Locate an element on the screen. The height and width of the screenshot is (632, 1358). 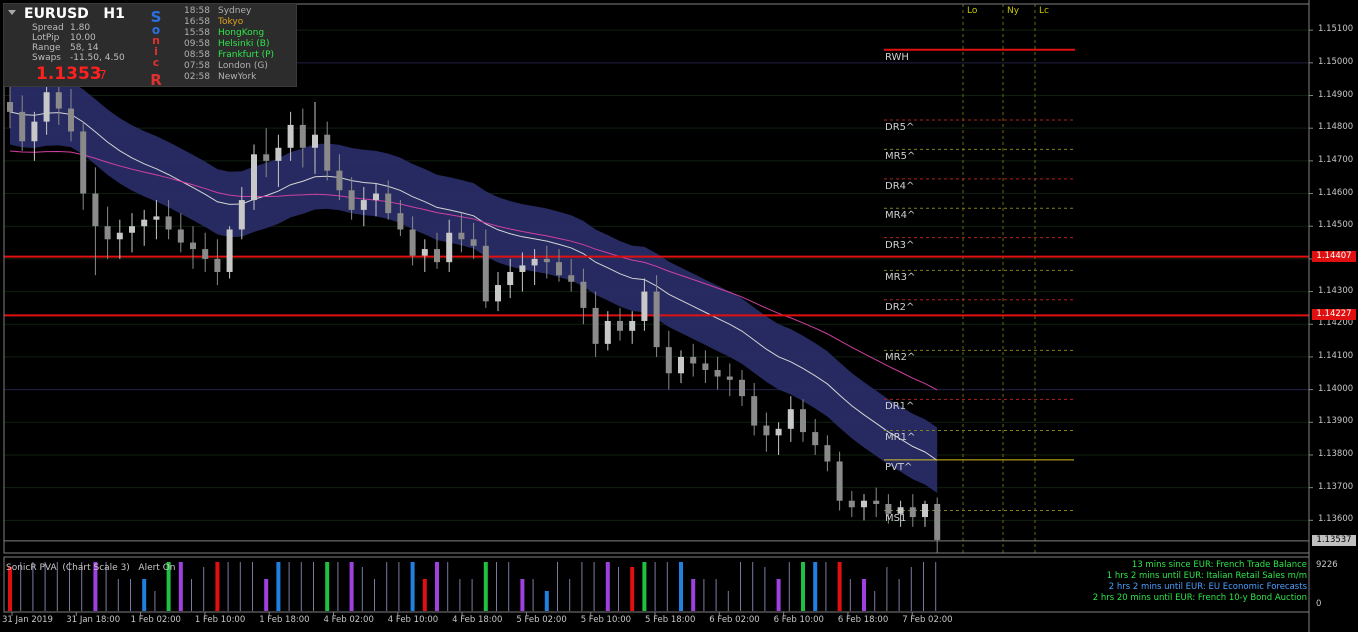
stat-row: LotPip 10.00 is located at coordinates (64, 38).